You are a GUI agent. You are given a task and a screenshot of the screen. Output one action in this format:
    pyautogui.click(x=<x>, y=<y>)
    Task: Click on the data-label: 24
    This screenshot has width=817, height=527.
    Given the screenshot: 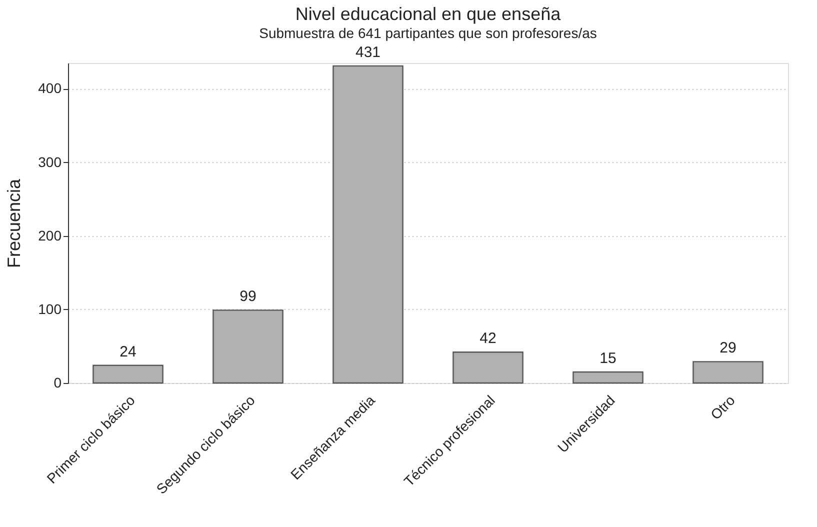 What is the action you would take?
    pyautogui.click(x=128, y=351)
    